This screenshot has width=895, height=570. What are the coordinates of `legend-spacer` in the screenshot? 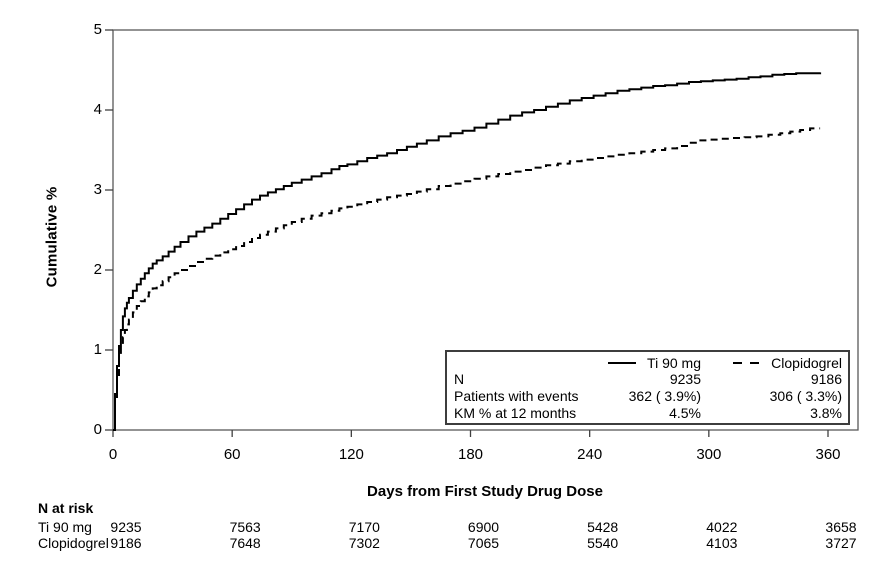 It's located at (508, 362).